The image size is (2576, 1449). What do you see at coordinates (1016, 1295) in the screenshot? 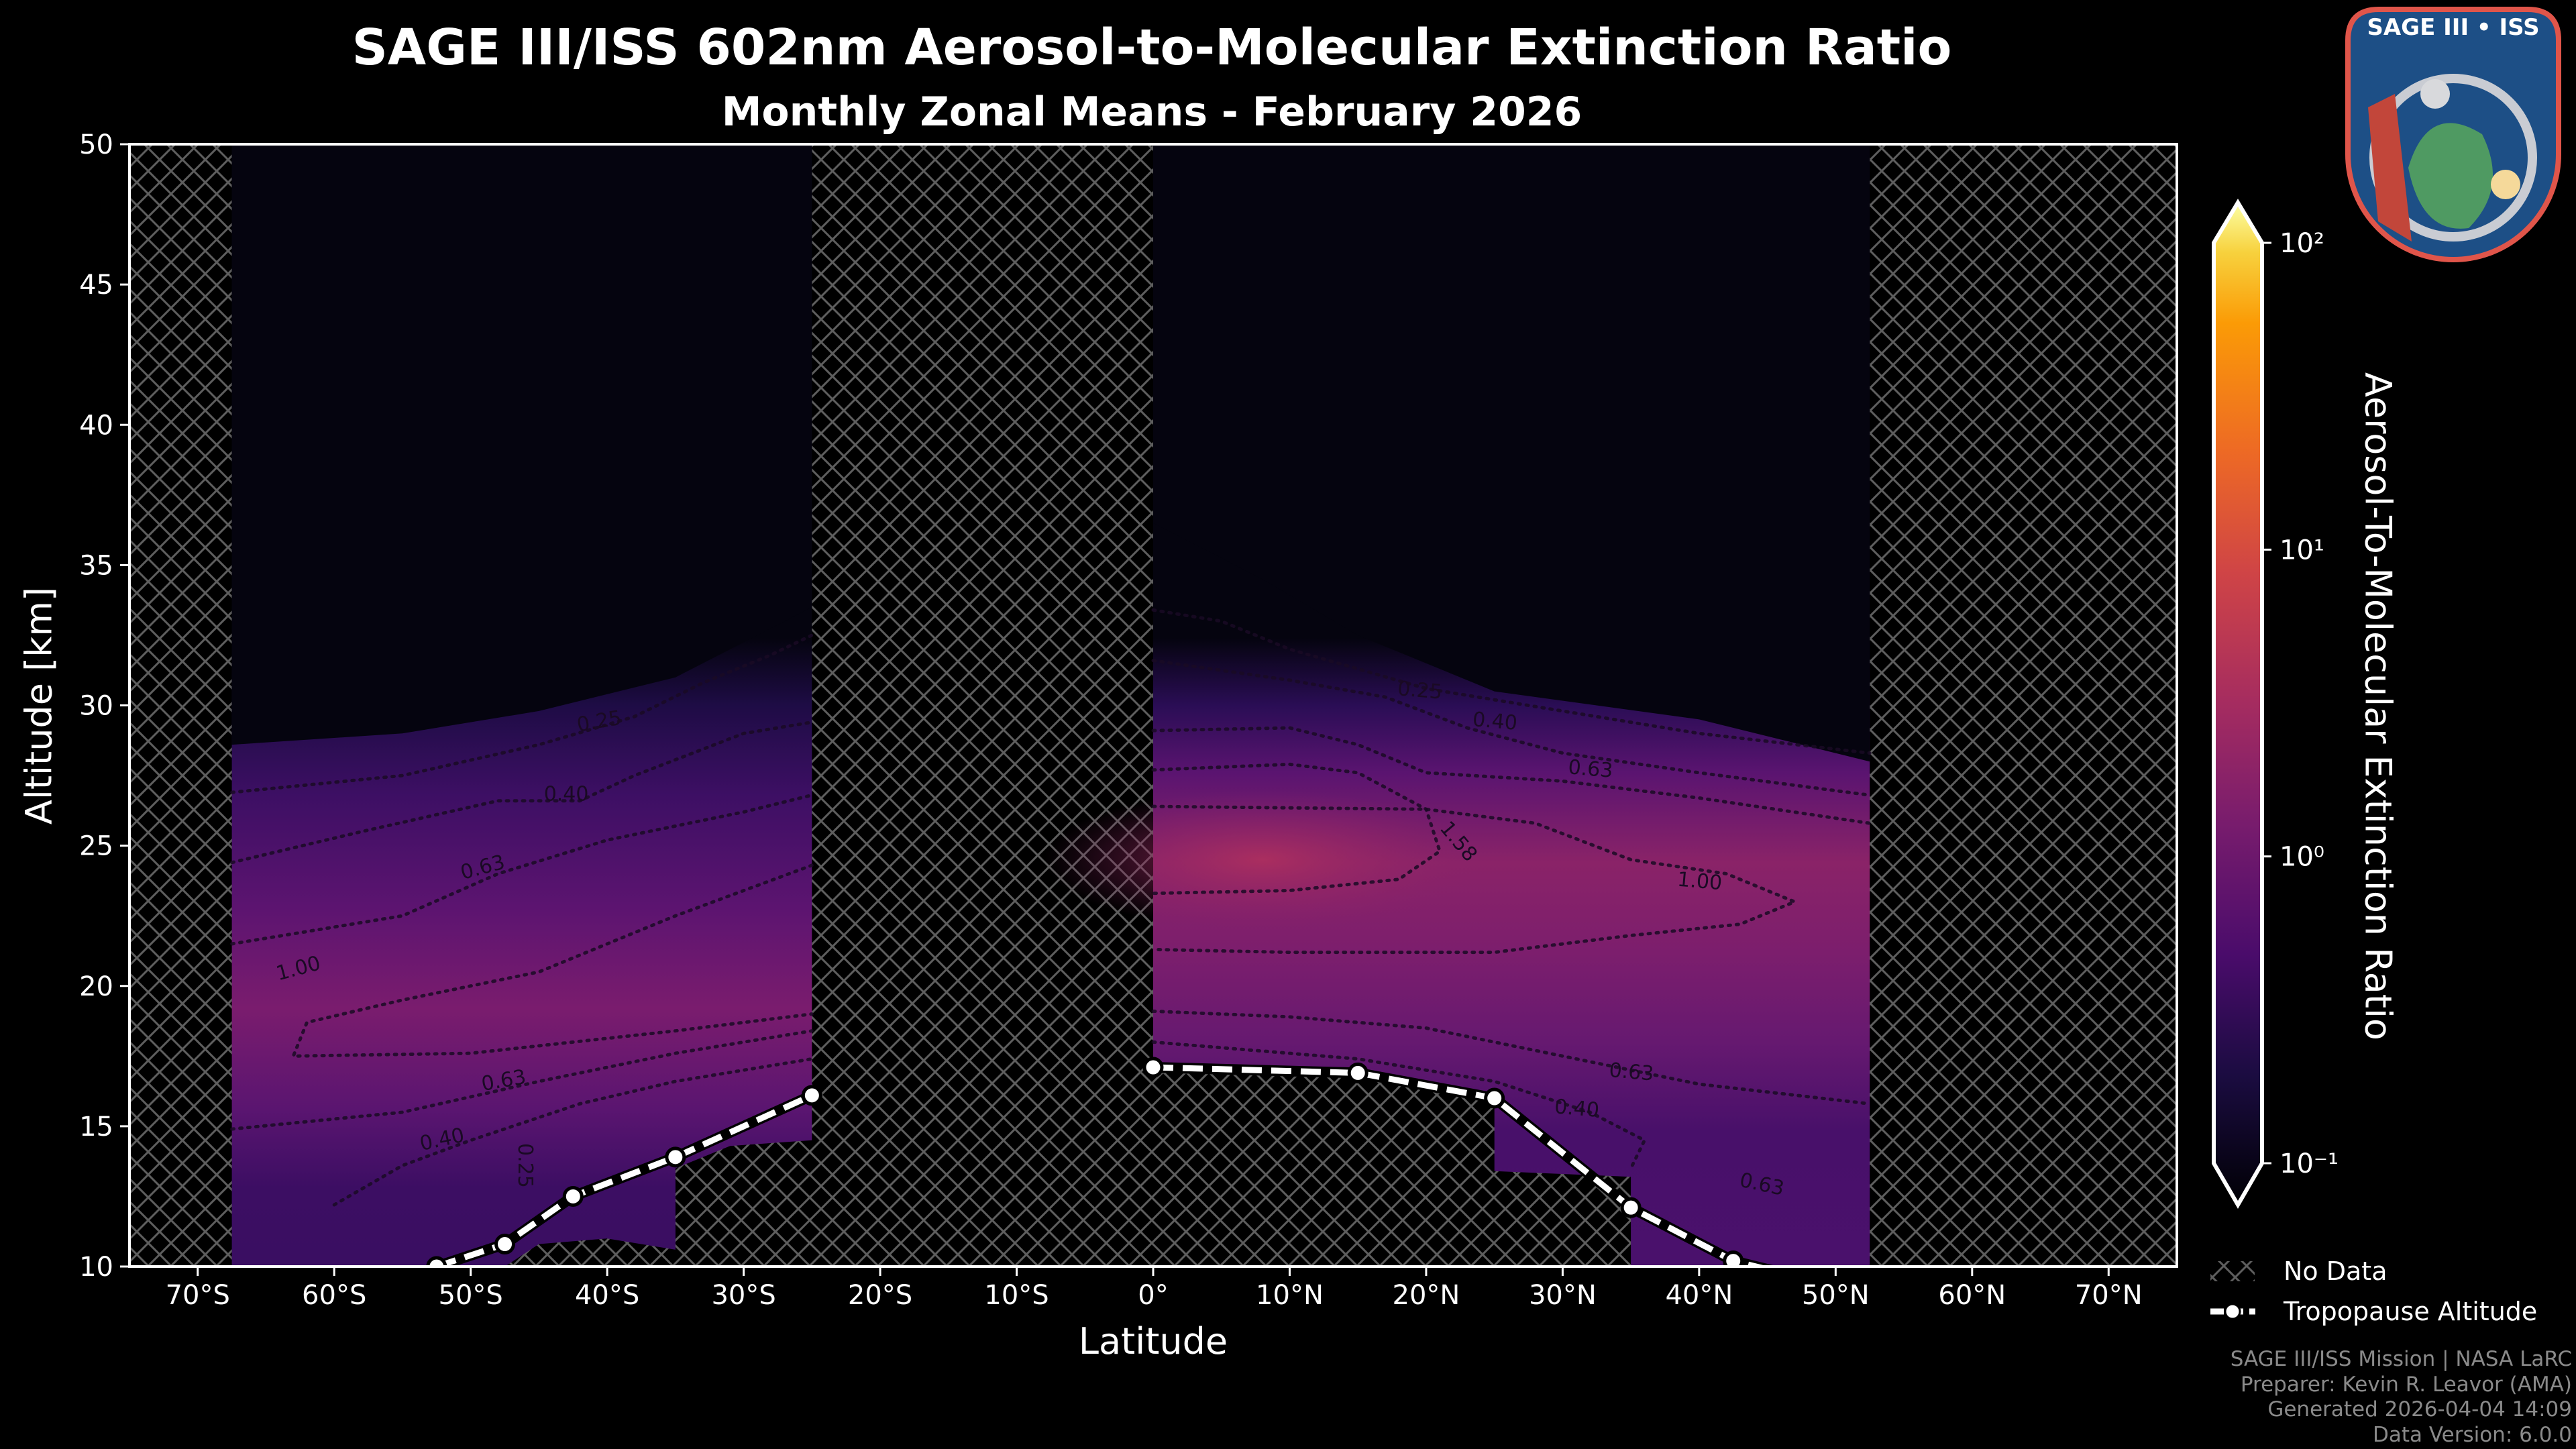
I see `x-tick-label: 10°S` at bounding box center [1016, 1295].